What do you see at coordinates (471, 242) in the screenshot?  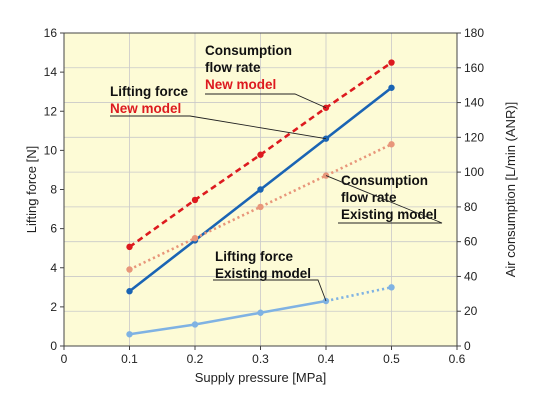 I see `y-right-tick-label: 60` at bounding box center [471, 242].